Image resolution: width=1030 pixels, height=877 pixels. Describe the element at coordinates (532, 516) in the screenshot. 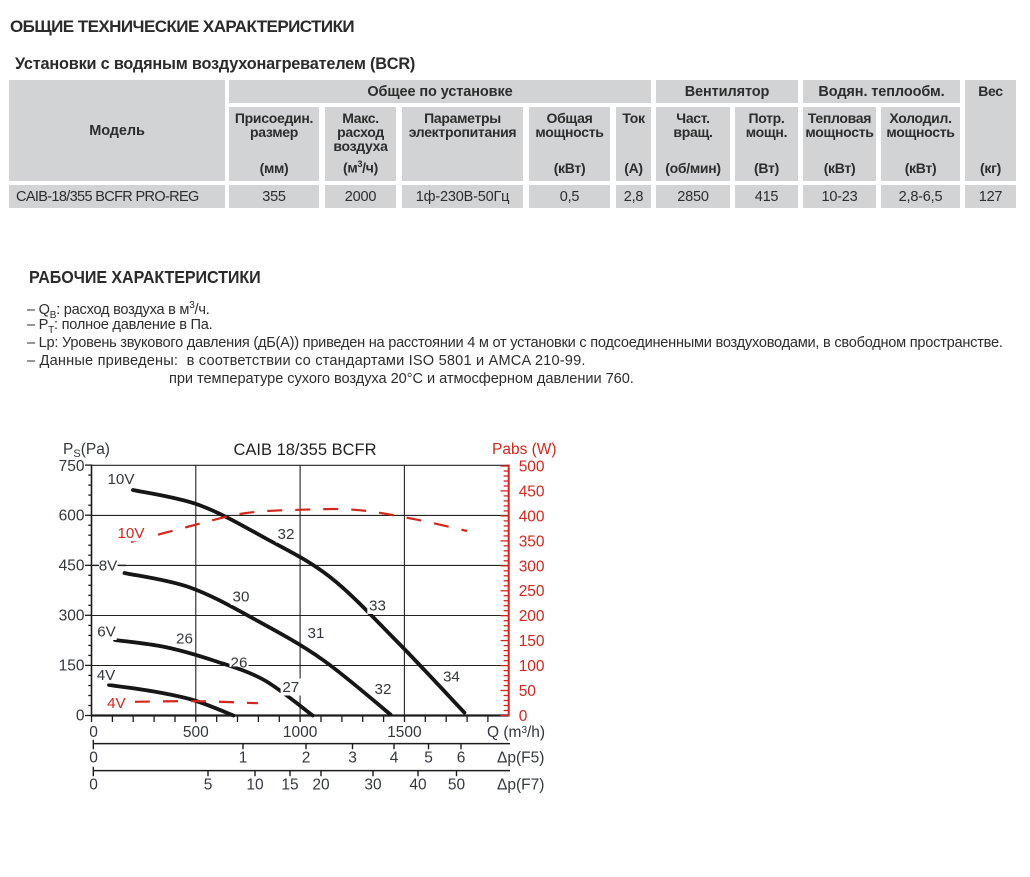

I see `svg-text: 400` at that location.